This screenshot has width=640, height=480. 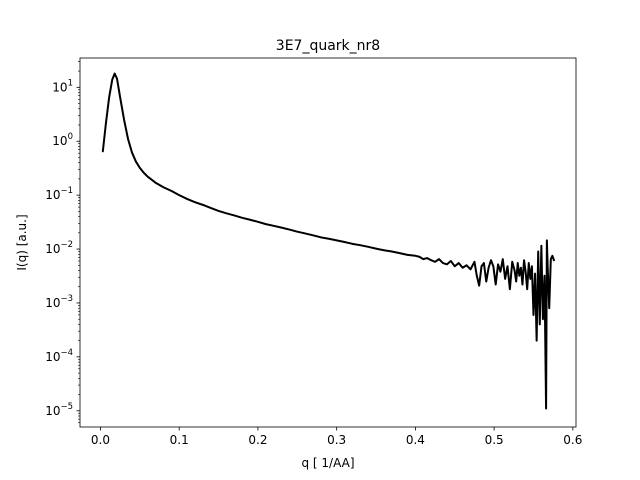 What do you see at coordinates (179, 440) in the screenshot?
I see `x-tick-label: 0.1` at bounding box center [179, 440].